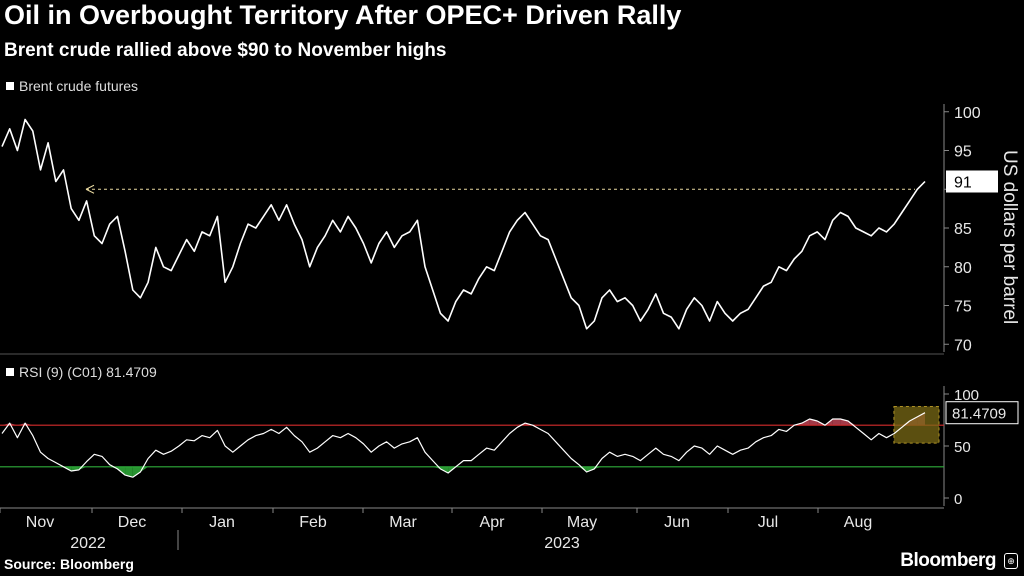 The width and height of the screenshot is (1024, 576). Describe the element at coordinates (79, 86) in the screenshot. I see `price-legend-label: Brent crude futures` at that location.